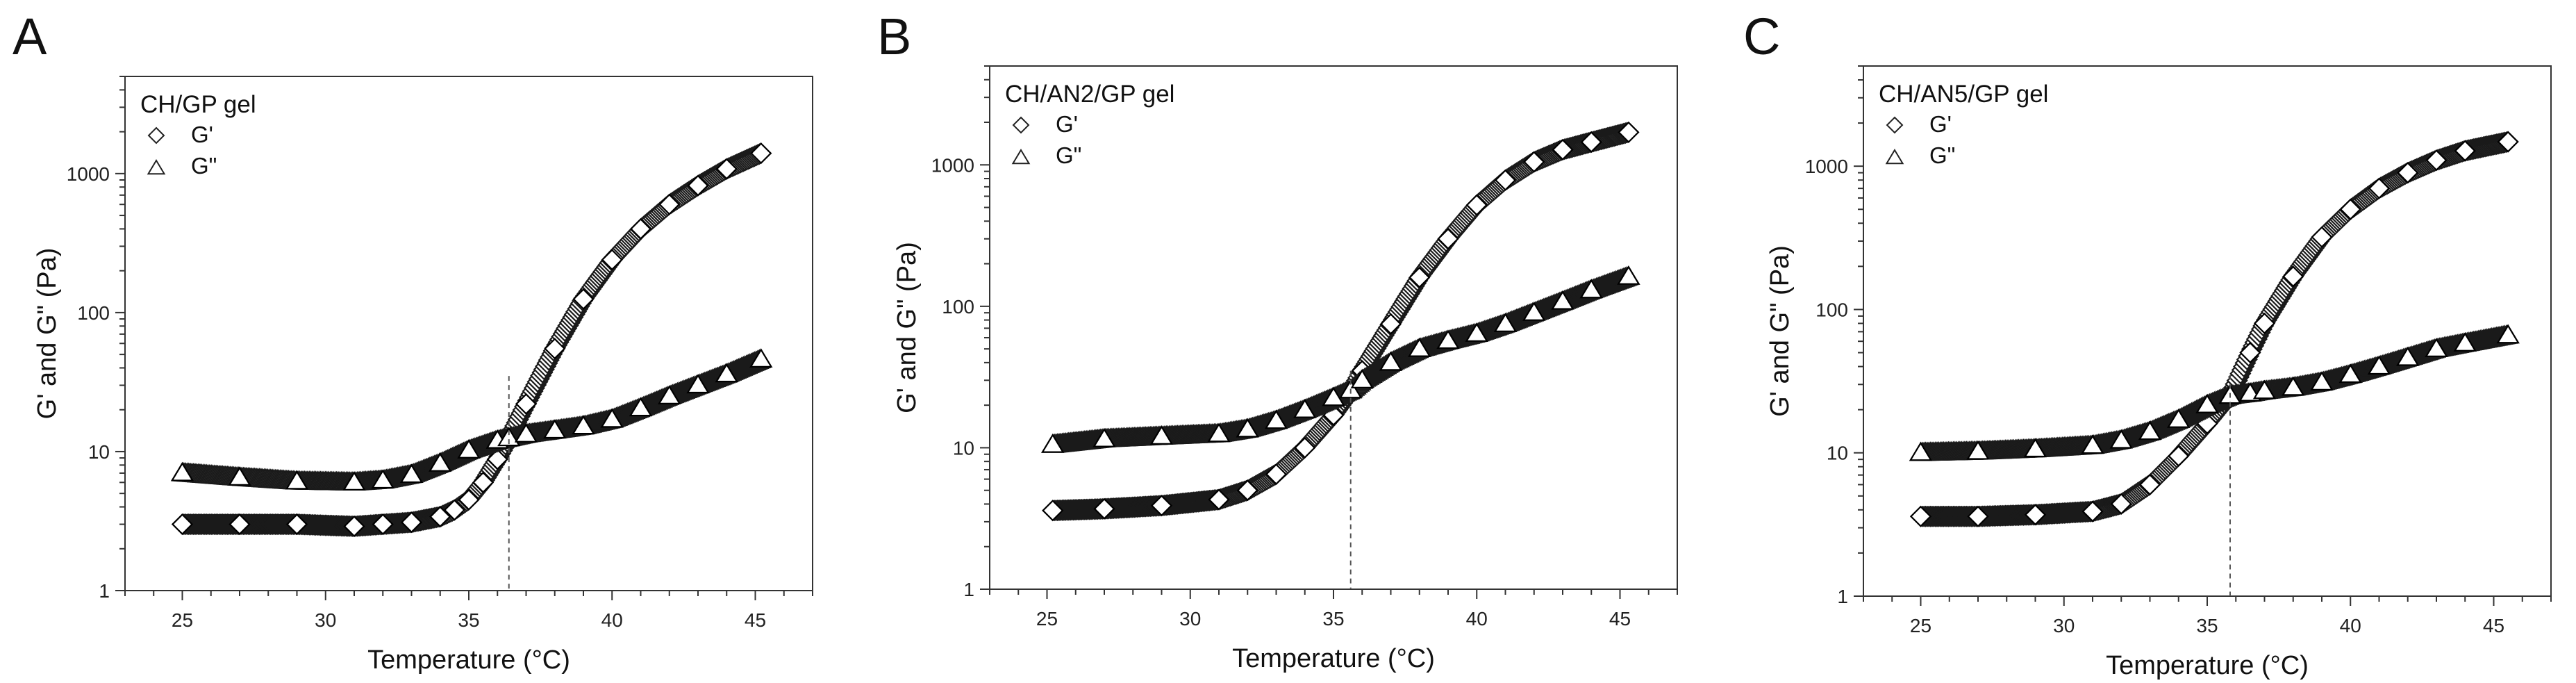 Image resolution: width=2576 pixels, height=683 pixels. I want to click on legend-title: CH/AN5/GP gel, so click(1963, 94).